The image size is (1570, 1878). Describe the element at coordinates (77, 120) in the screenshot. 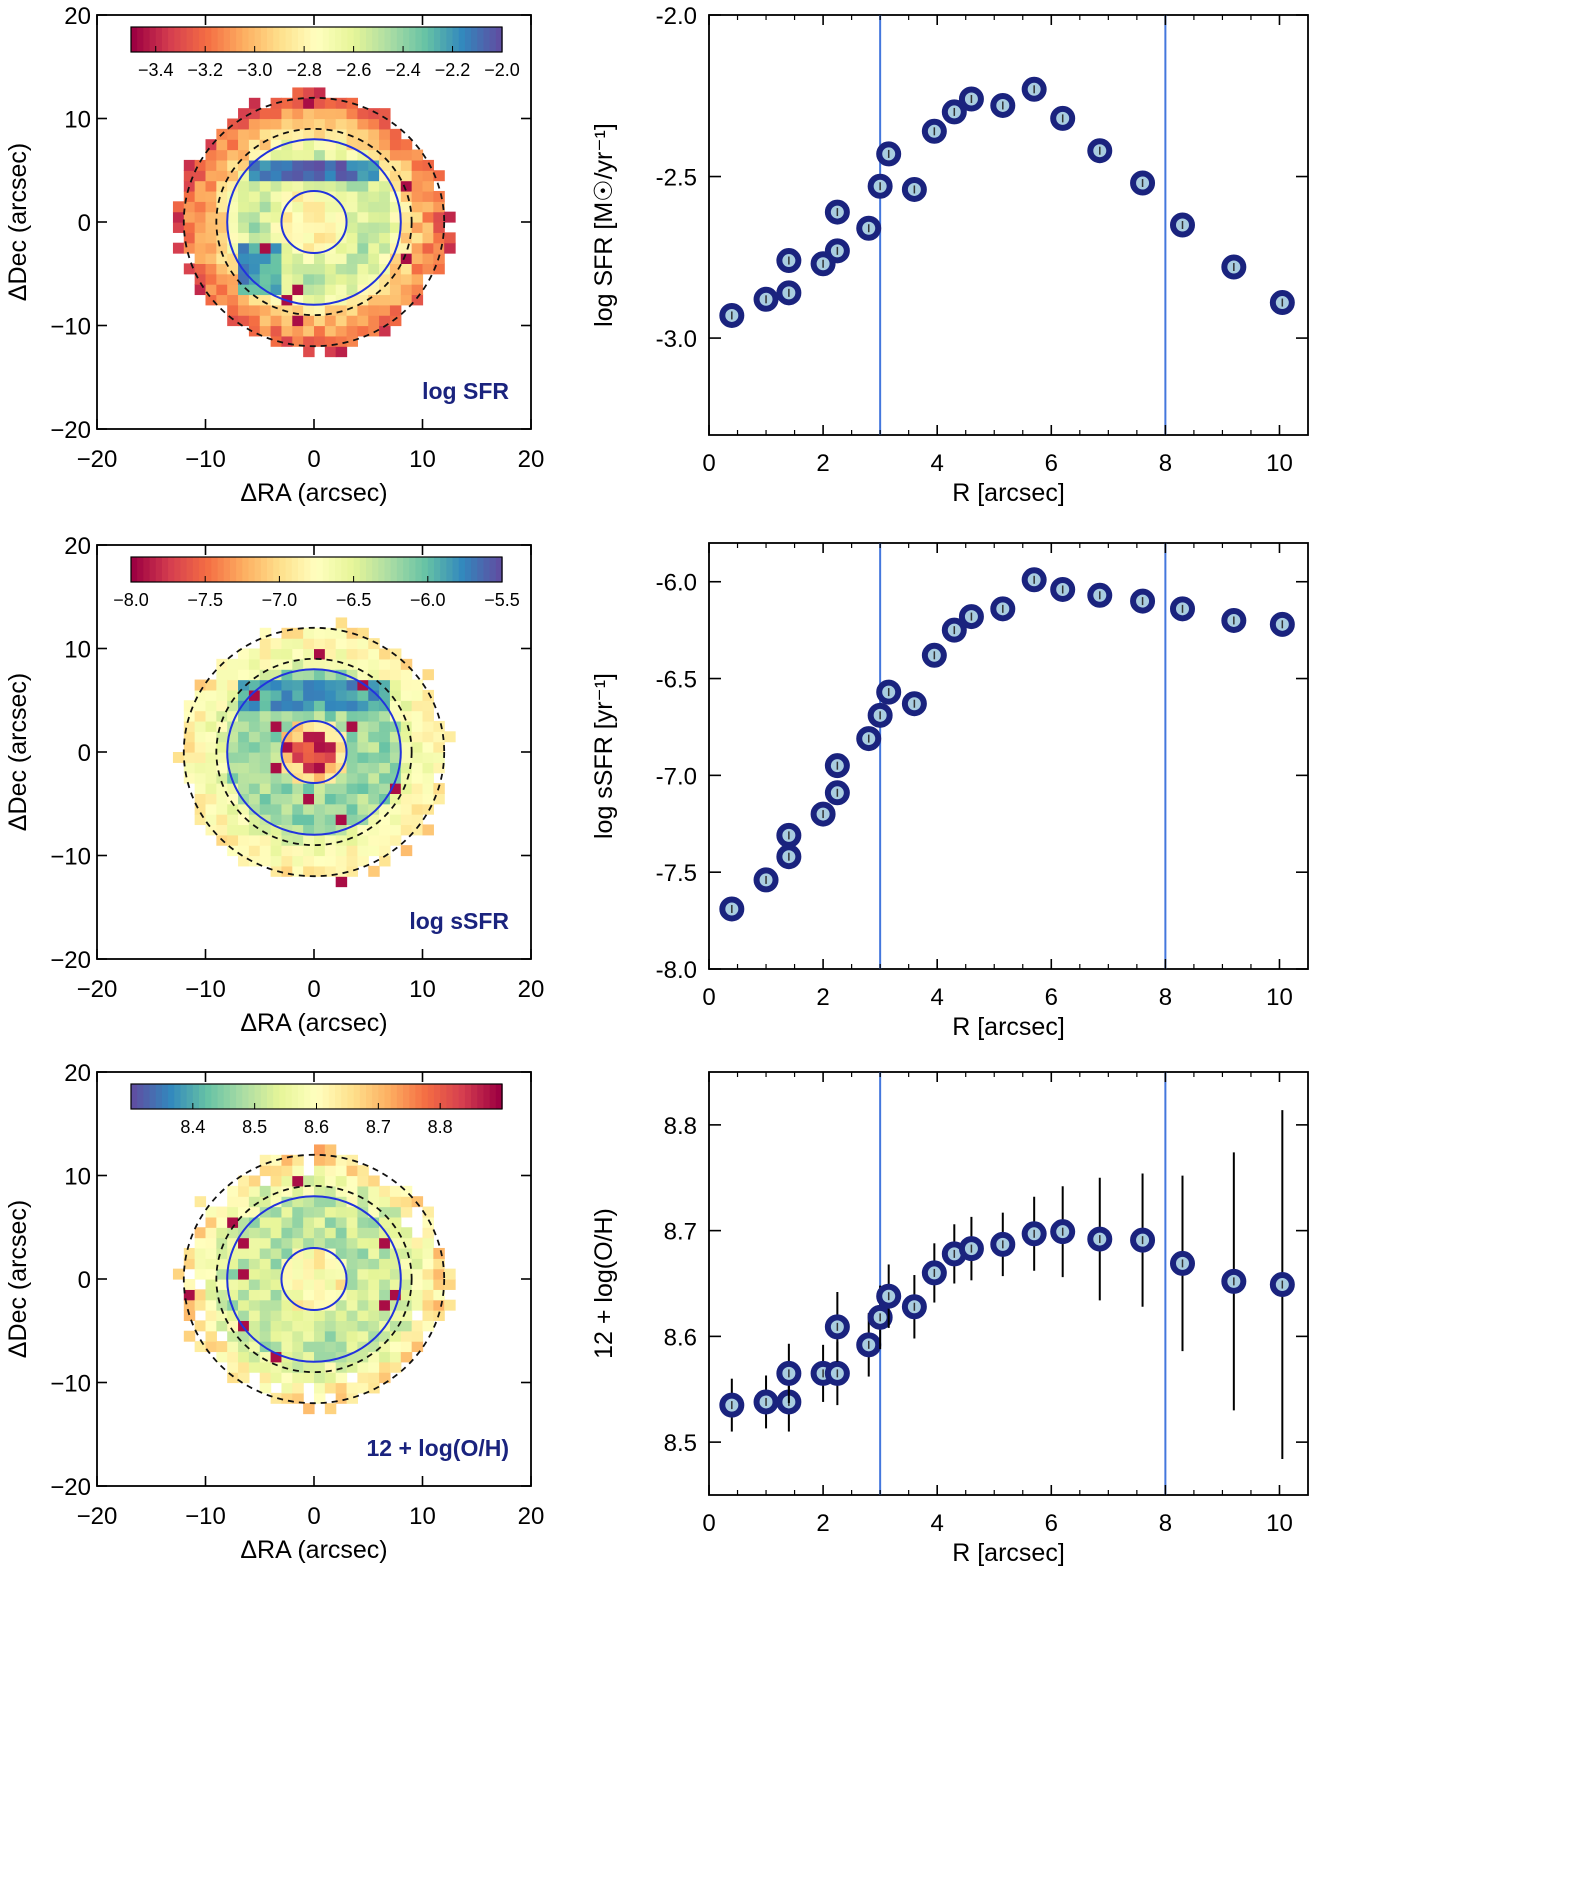

I see `y-tick-label: 10` at that location.